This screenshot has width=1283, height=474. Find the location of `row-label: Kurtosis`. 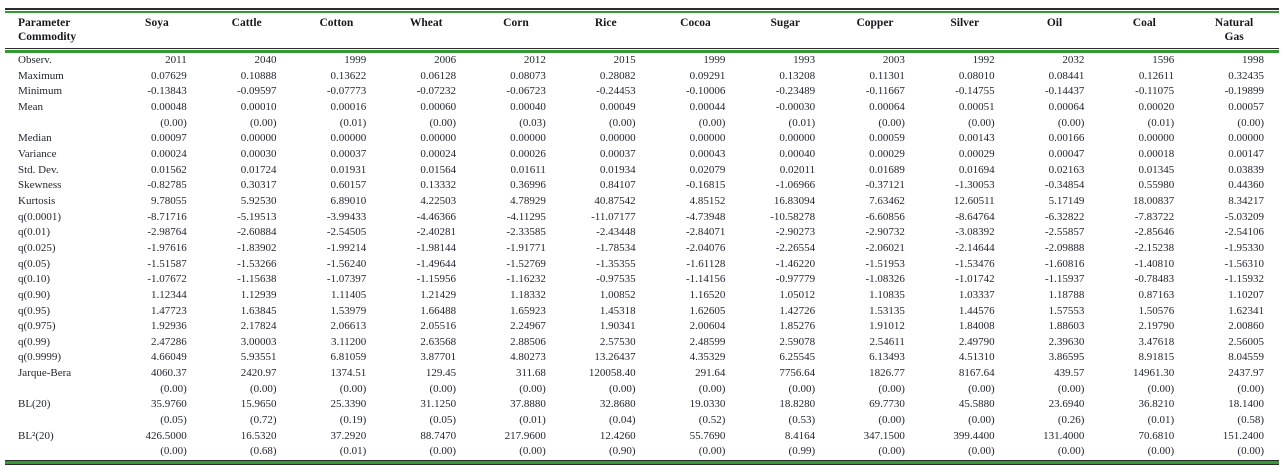

row-label: Kurtosis is located at coordinates (37, 200).